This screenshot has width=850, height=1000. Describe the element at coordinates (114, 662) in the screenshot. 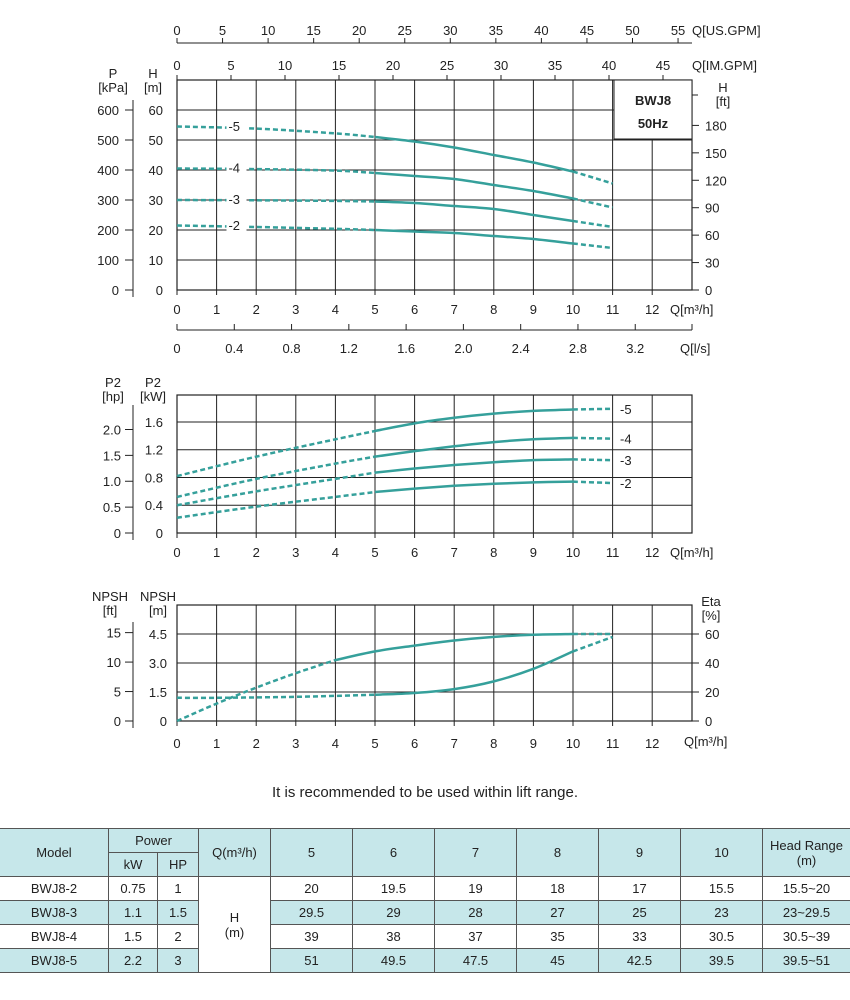

I see `npsh-ft-tick-label: 10` at that location.